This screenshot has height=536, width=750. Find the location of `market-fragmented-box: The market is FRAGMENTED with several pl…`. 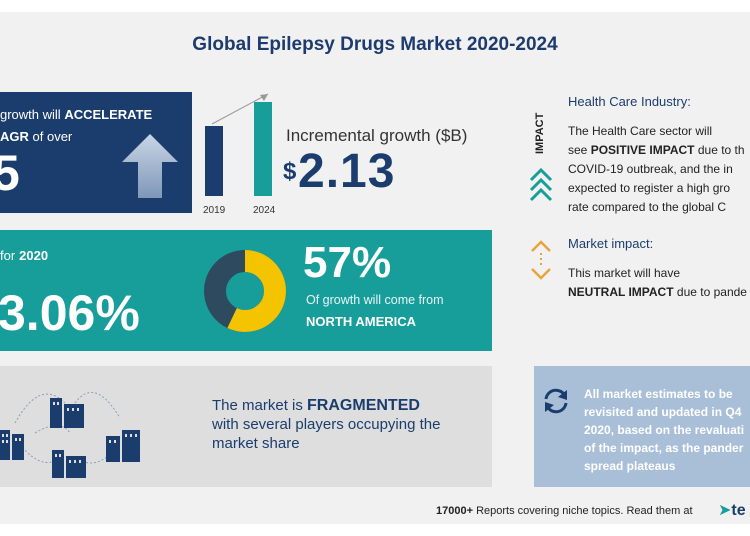

market-fragmented-box: The market is FRAGMENTED with several pl… is located at coordinates (246, 426).